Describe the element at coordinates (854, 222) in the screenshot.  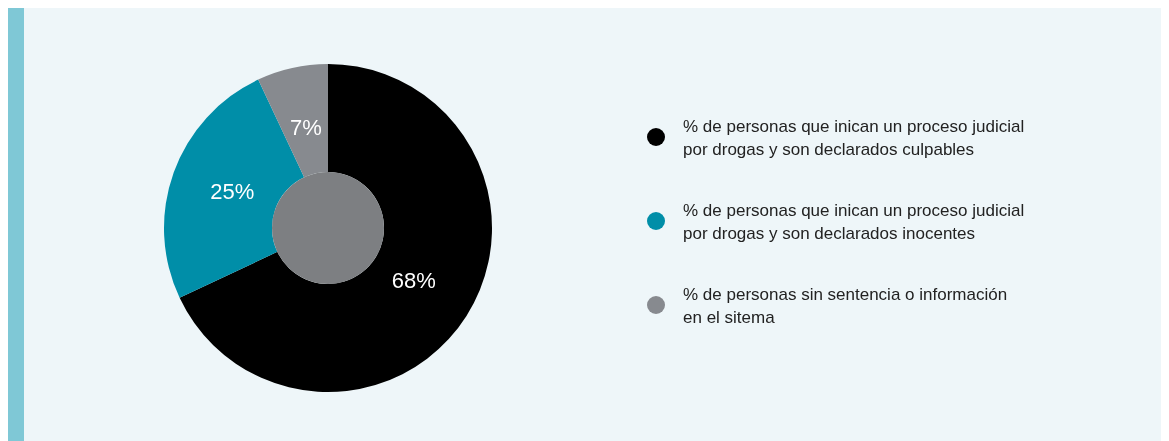
I see `legend-label: % de personas que inican un proceso judicial por drogas y son declarados inocentes` at that location.